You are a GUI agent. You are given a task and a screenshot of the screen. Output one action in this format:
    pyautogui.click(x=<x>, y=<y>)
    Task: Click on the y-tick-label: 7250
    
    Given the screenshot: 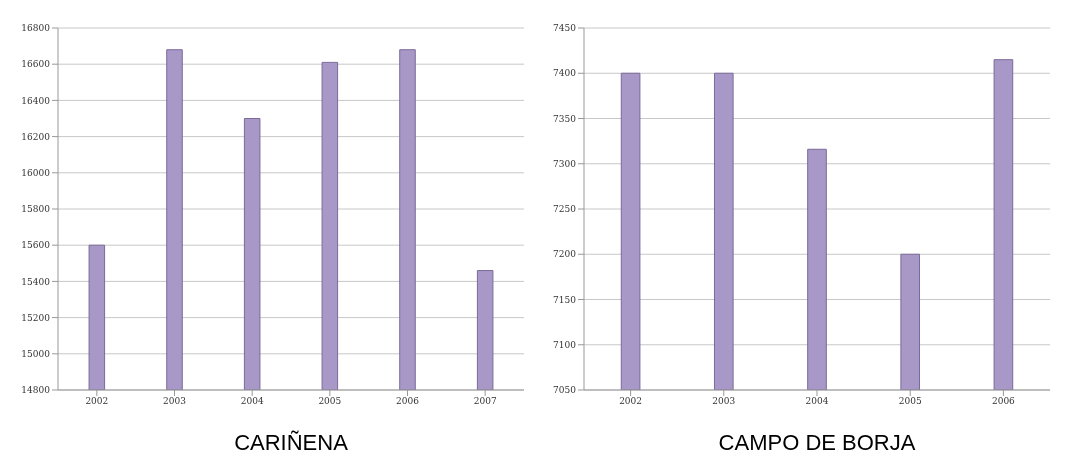 What is the action you would take?
    pyautogui.click(x=565, y=209)
    